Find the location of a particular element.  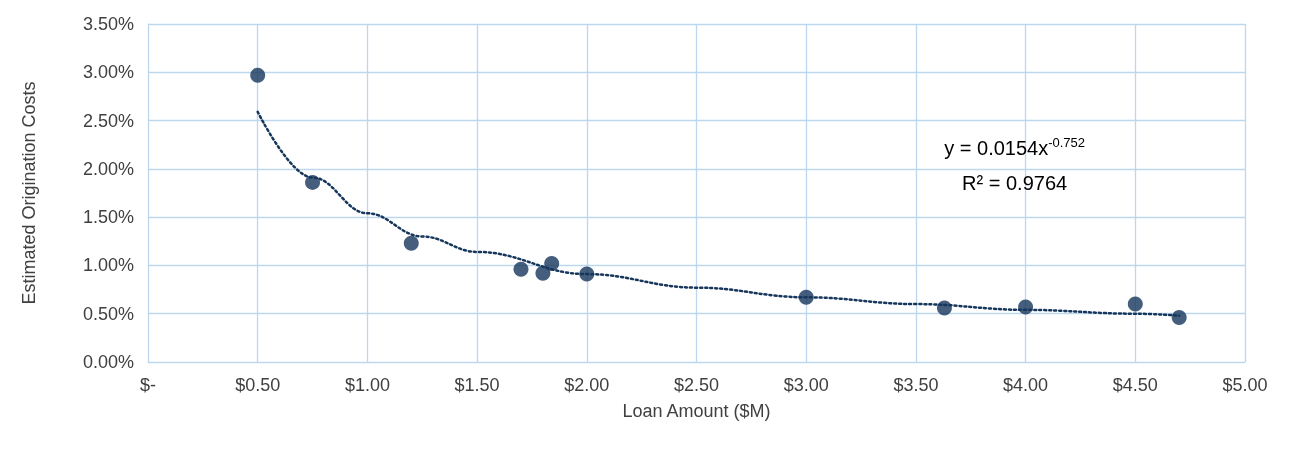

y-tick-label: 3.00% is located at coordinates (108, 72).